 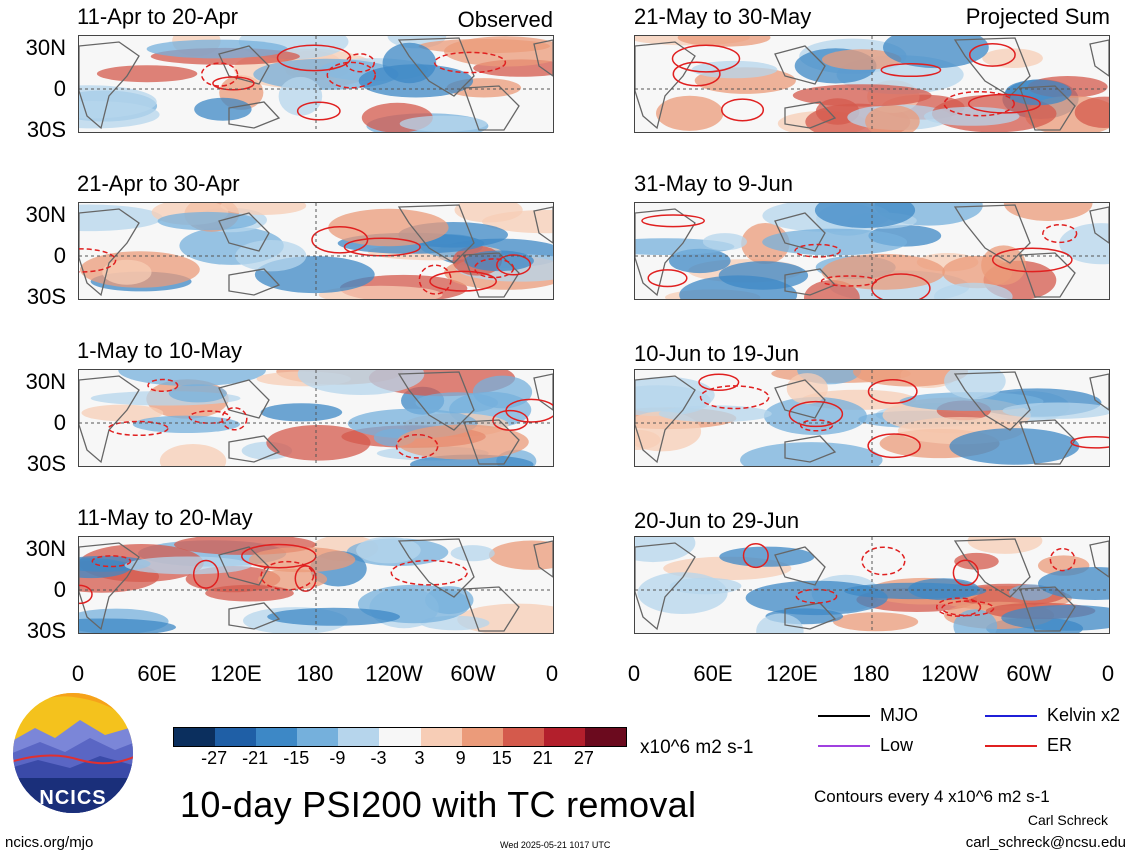 I want to click on legend-label: Kelvin x2, so click(x=1084, y=715).